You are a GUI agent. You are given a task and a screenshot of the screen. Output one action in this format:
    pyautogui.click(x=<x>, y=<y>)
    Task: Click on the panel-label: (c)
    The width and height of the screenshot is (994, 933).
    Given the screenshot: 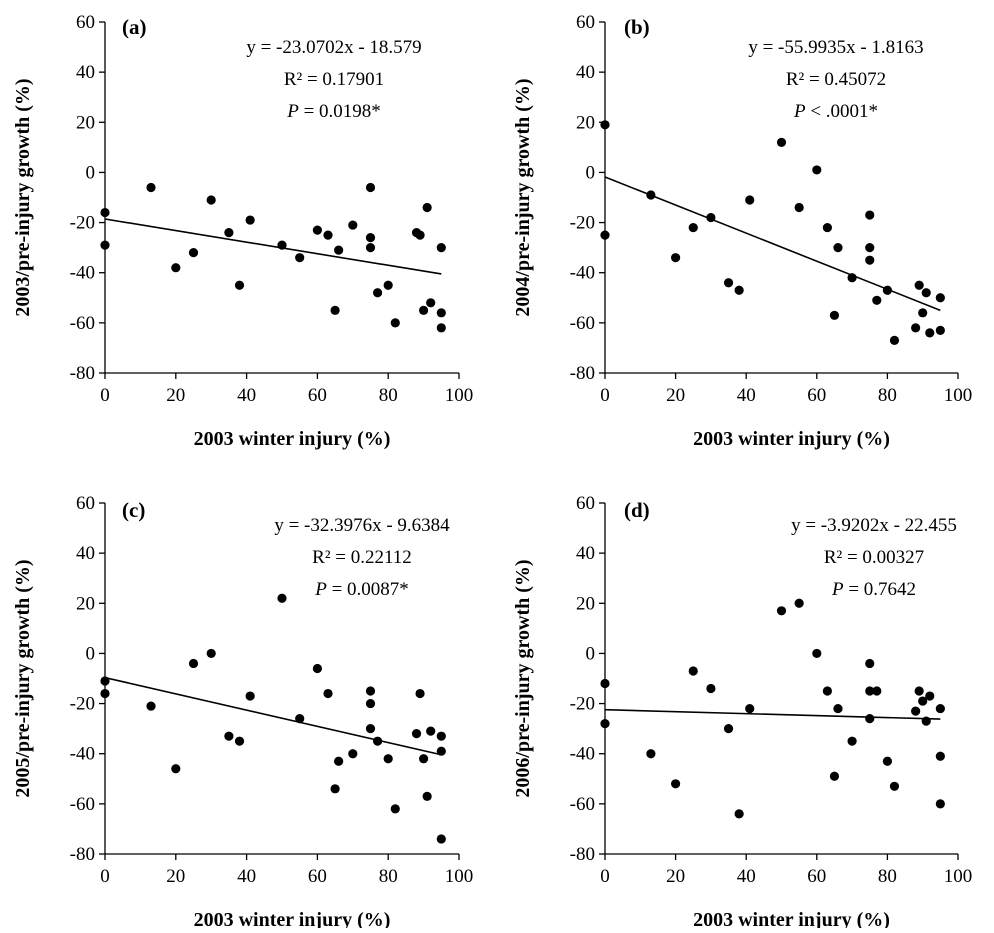 What is the action you would take?
    pyautogui.click(x=133, y=510)
    